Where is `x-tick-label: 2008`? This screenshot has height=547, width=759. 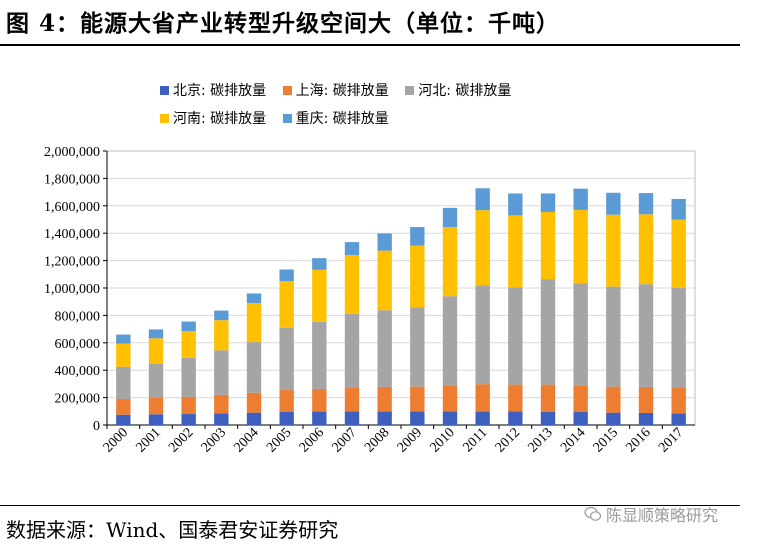
x-tick-label: 2008 is located at coordinates (377, 440).